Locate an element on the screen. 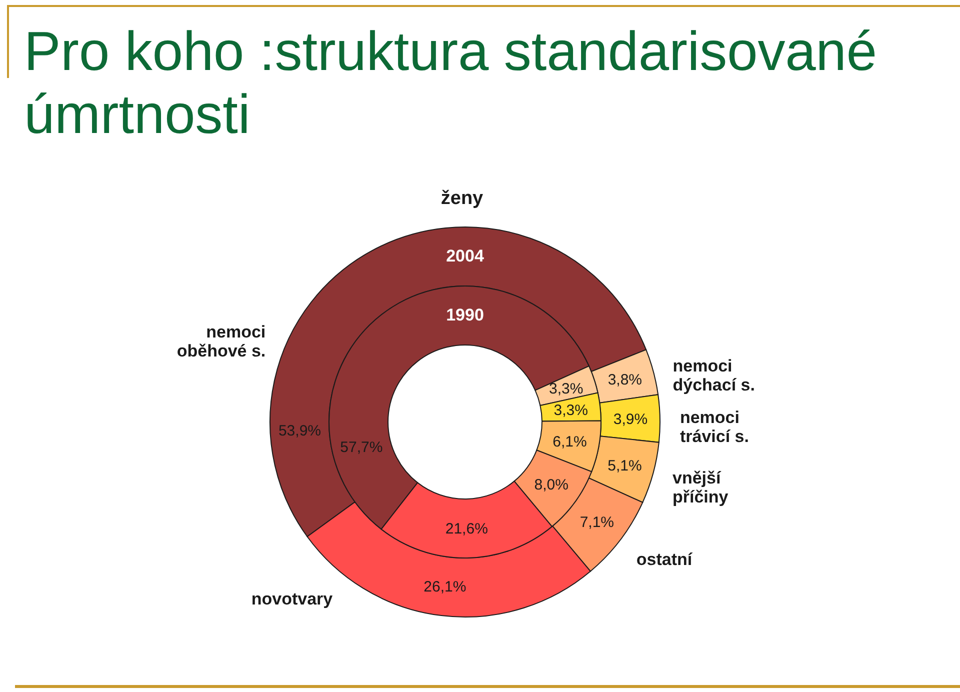  data-label: 6,1% is located at coordinates (569, 441).